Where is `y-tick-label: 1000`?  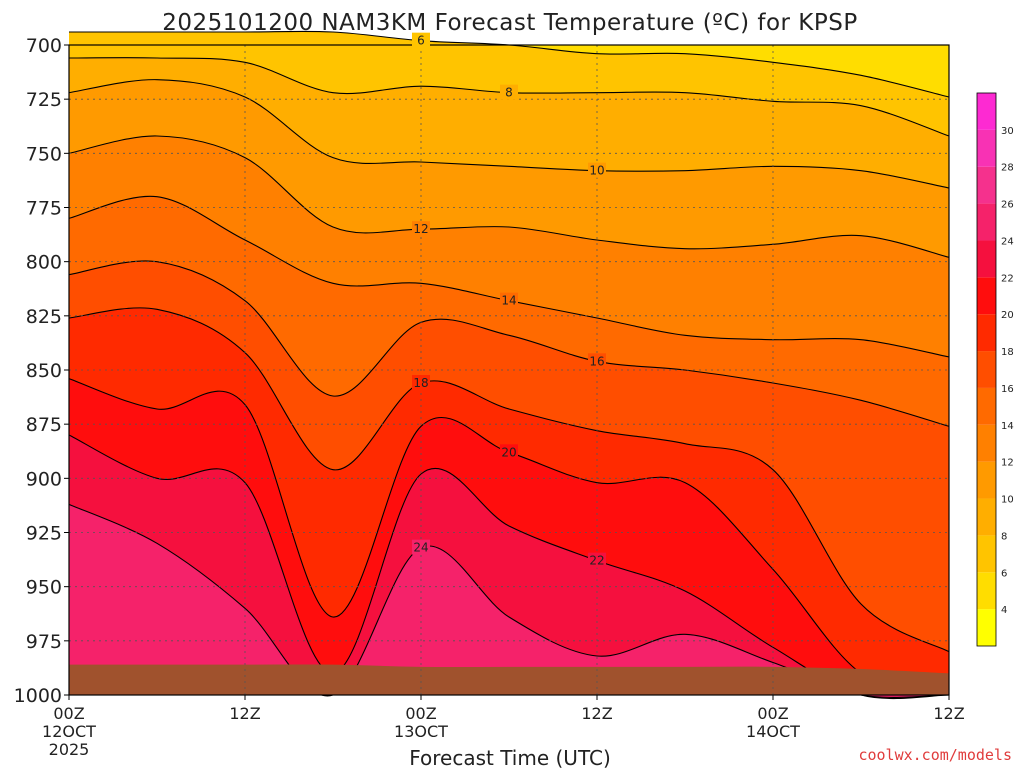
y-tick-label: 1000 is located at coordinates (38, 696).